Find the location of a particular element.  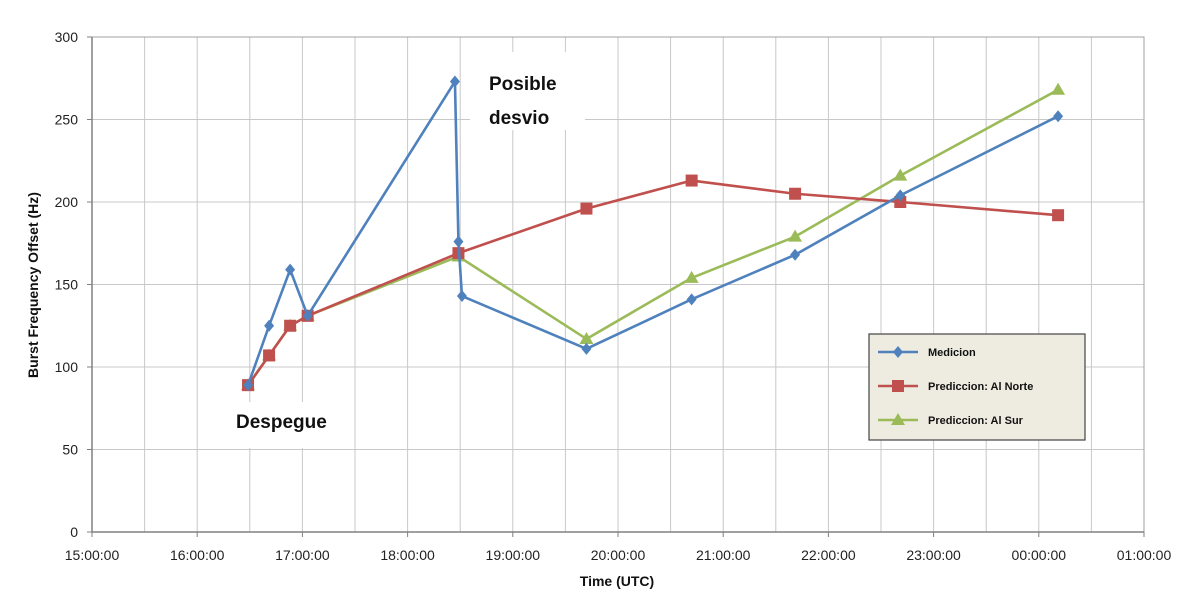

x-tick-label: 22:00:00 is located at coordinates (828, 555).